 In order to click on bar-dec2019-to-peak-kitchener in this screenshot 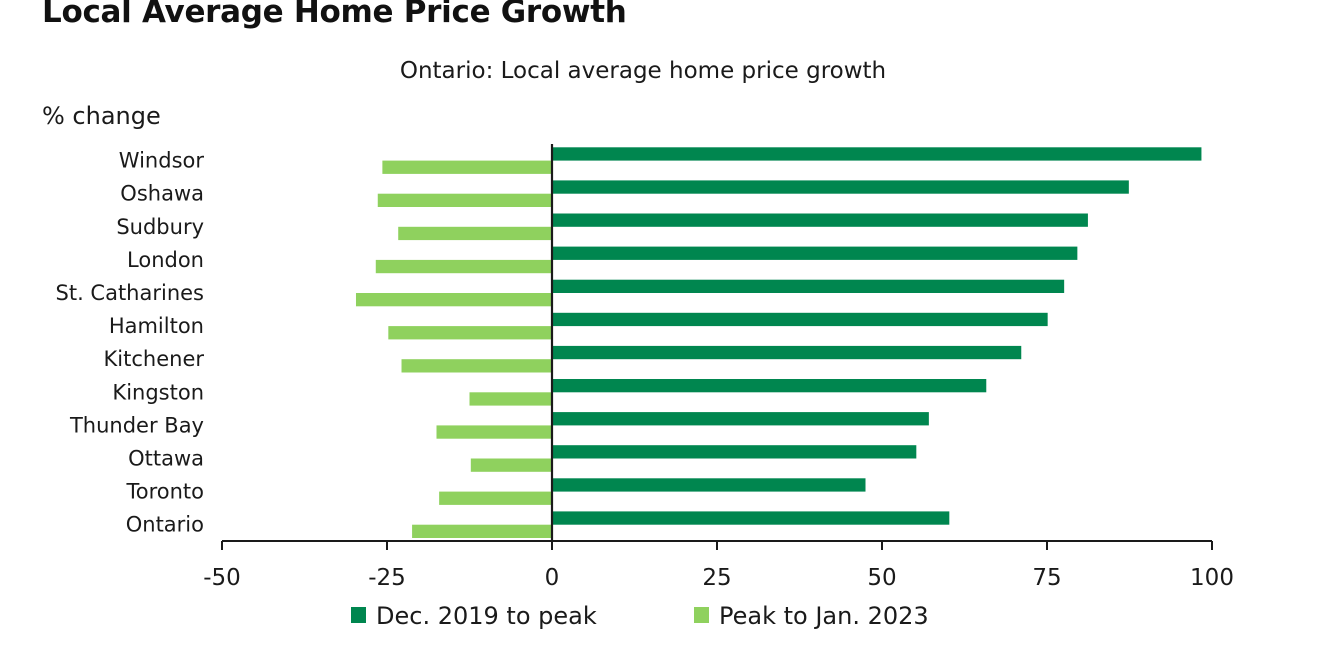, I will do `click(787, 352)`.